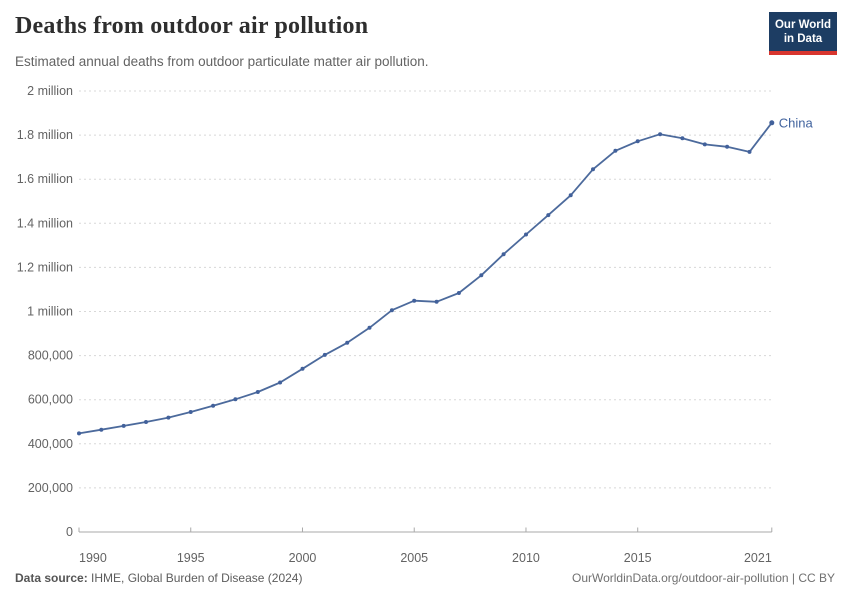  Describe the element at coordinates (758, 558) in the screenshot. I see `x-tick-label: 2021` at that location.